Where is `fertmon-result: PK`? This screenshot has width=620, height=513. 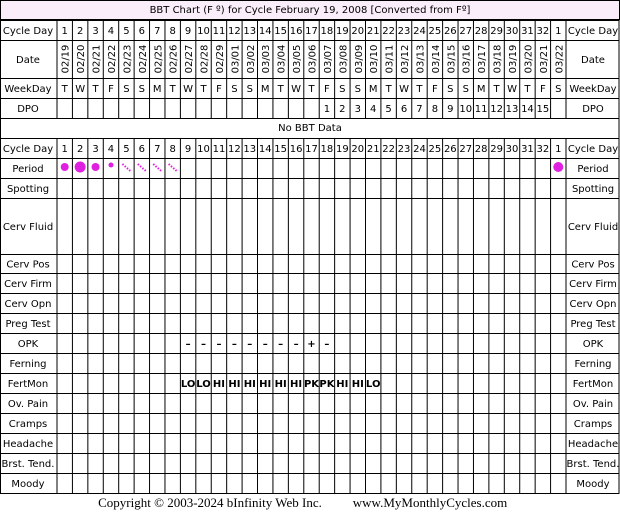 fertmon-result: PK is located at coordinates (312, 384).